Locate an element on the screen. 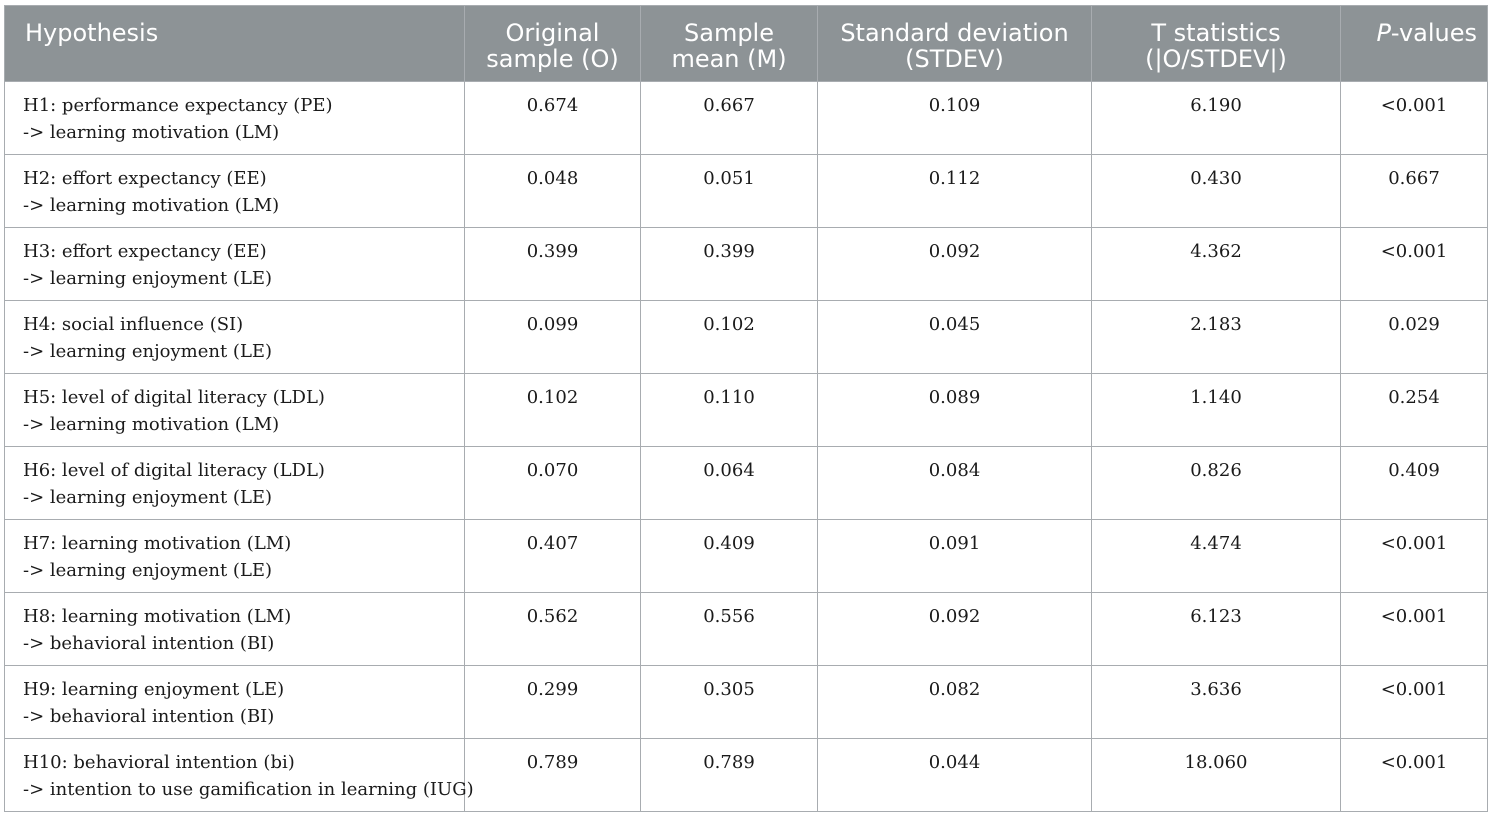  cell-standard-deviation: 0.044 is located at coordinates (954, 775).